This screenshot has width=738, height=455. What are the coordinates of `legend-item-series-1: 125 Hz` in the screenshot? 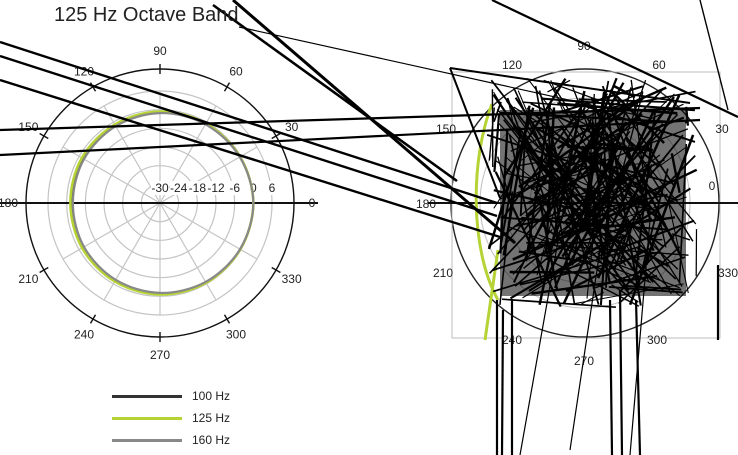 It's located at (192, 419).